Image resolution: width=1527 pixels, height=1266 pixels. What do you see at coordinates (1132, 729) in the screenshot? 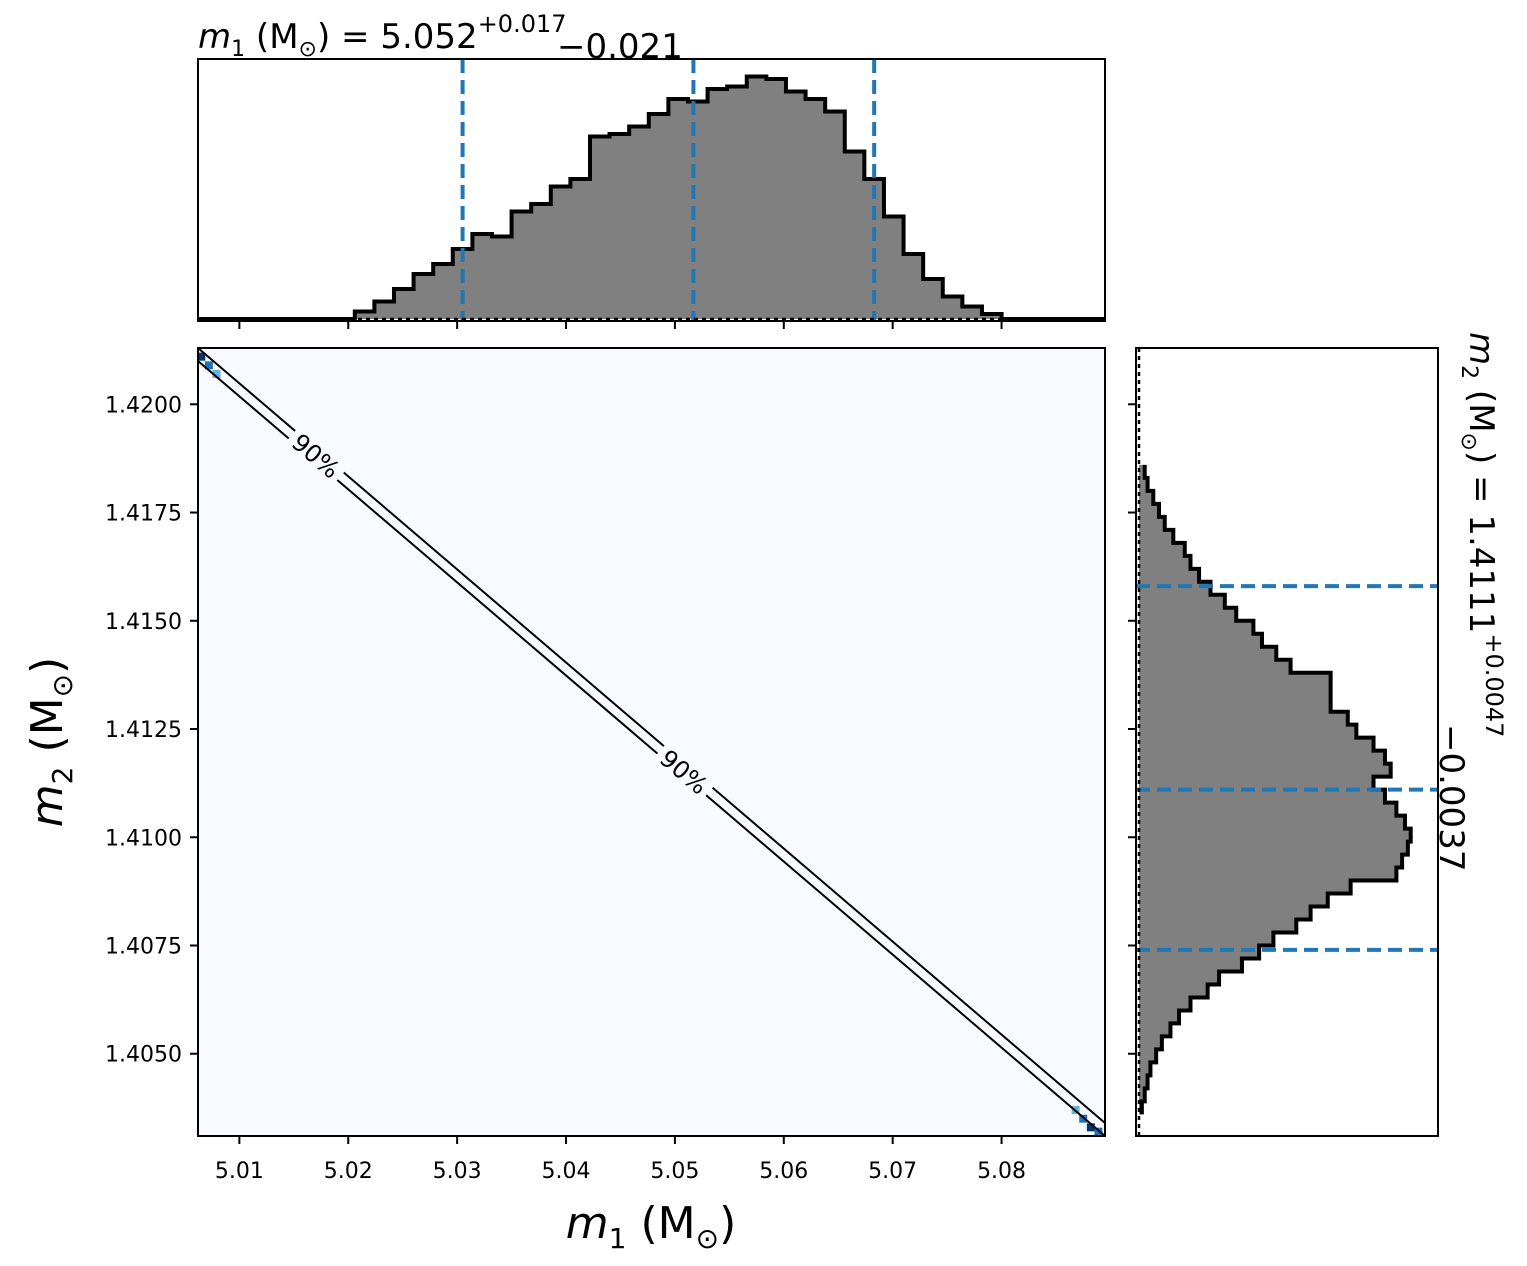
I see `right-y-ticks` at bounding box center [1132, 729].